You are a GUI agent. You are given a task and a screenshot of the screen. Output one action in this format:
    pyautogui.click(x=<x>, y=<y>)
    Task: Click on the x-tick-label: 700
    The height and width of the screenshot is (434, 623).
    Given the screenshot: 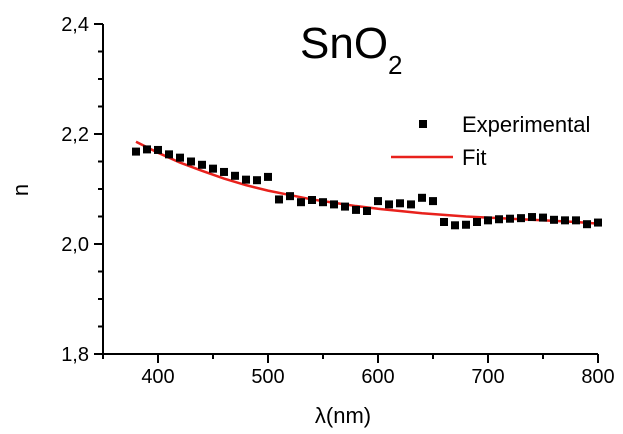 What is the action you would take?
    pyautogui.click(x=487, y=377)
    